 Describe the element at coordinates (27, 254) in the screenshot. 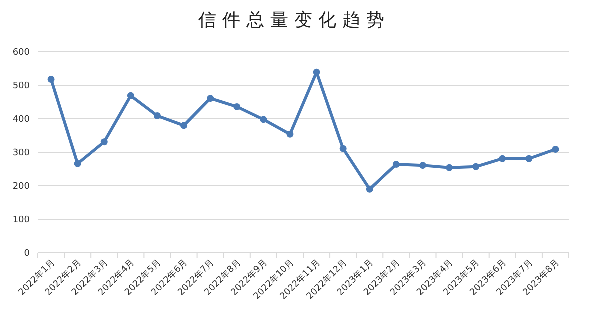

I see `y-tick-label: 0` at that location.